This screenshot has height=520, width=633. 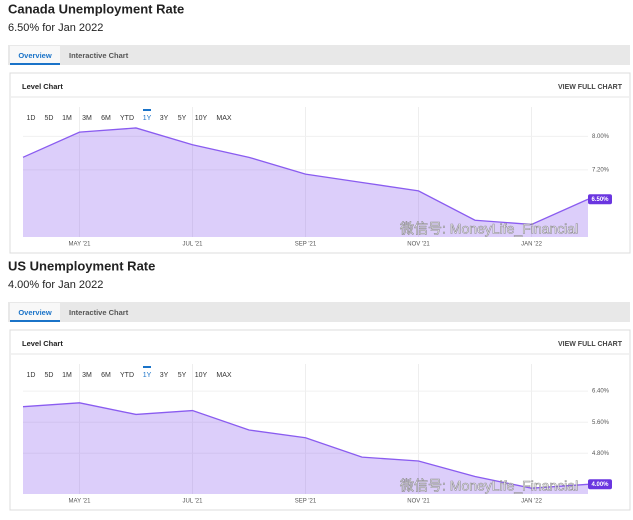 What do you see at coordinates (601, 170) in the screenshot?
I see `y-tick-label: 7.20%` at bounding box center [601, 170].